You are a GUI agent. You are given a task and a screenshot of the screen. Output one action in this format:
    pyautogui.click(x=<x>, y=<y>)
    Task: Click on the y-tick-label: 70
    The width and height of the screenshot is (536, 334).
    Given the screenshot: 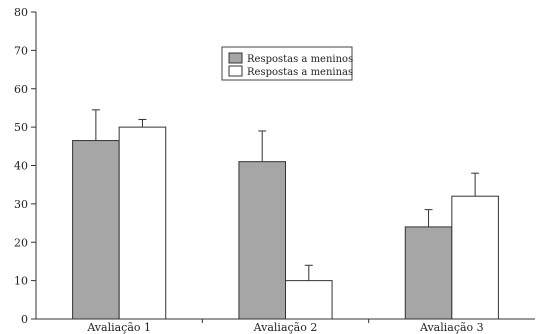 What is the action you would take?
    pyautogui.click(x=21, y=50)
    